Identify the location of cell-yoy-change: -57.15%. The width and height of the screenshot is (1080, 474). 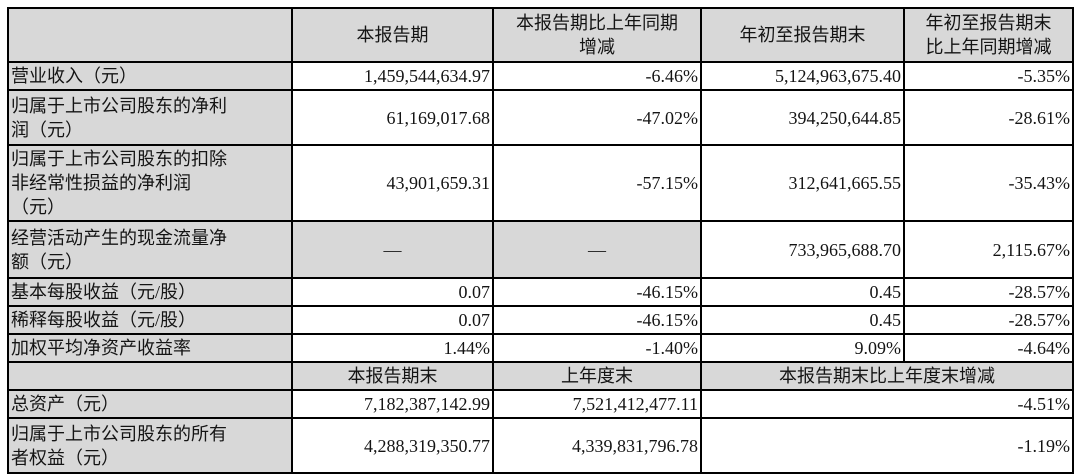
(597, 183).